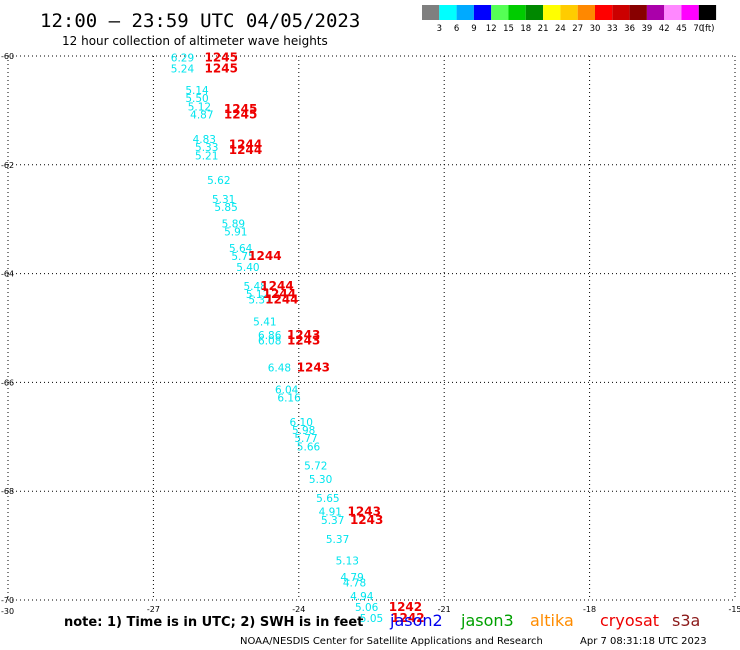 This screenshot has height=650, width=740. What do you see at coordinates (439, 29) in the screenshot?
I see `colorbar-label: 3` at bounding box center [439, 29].